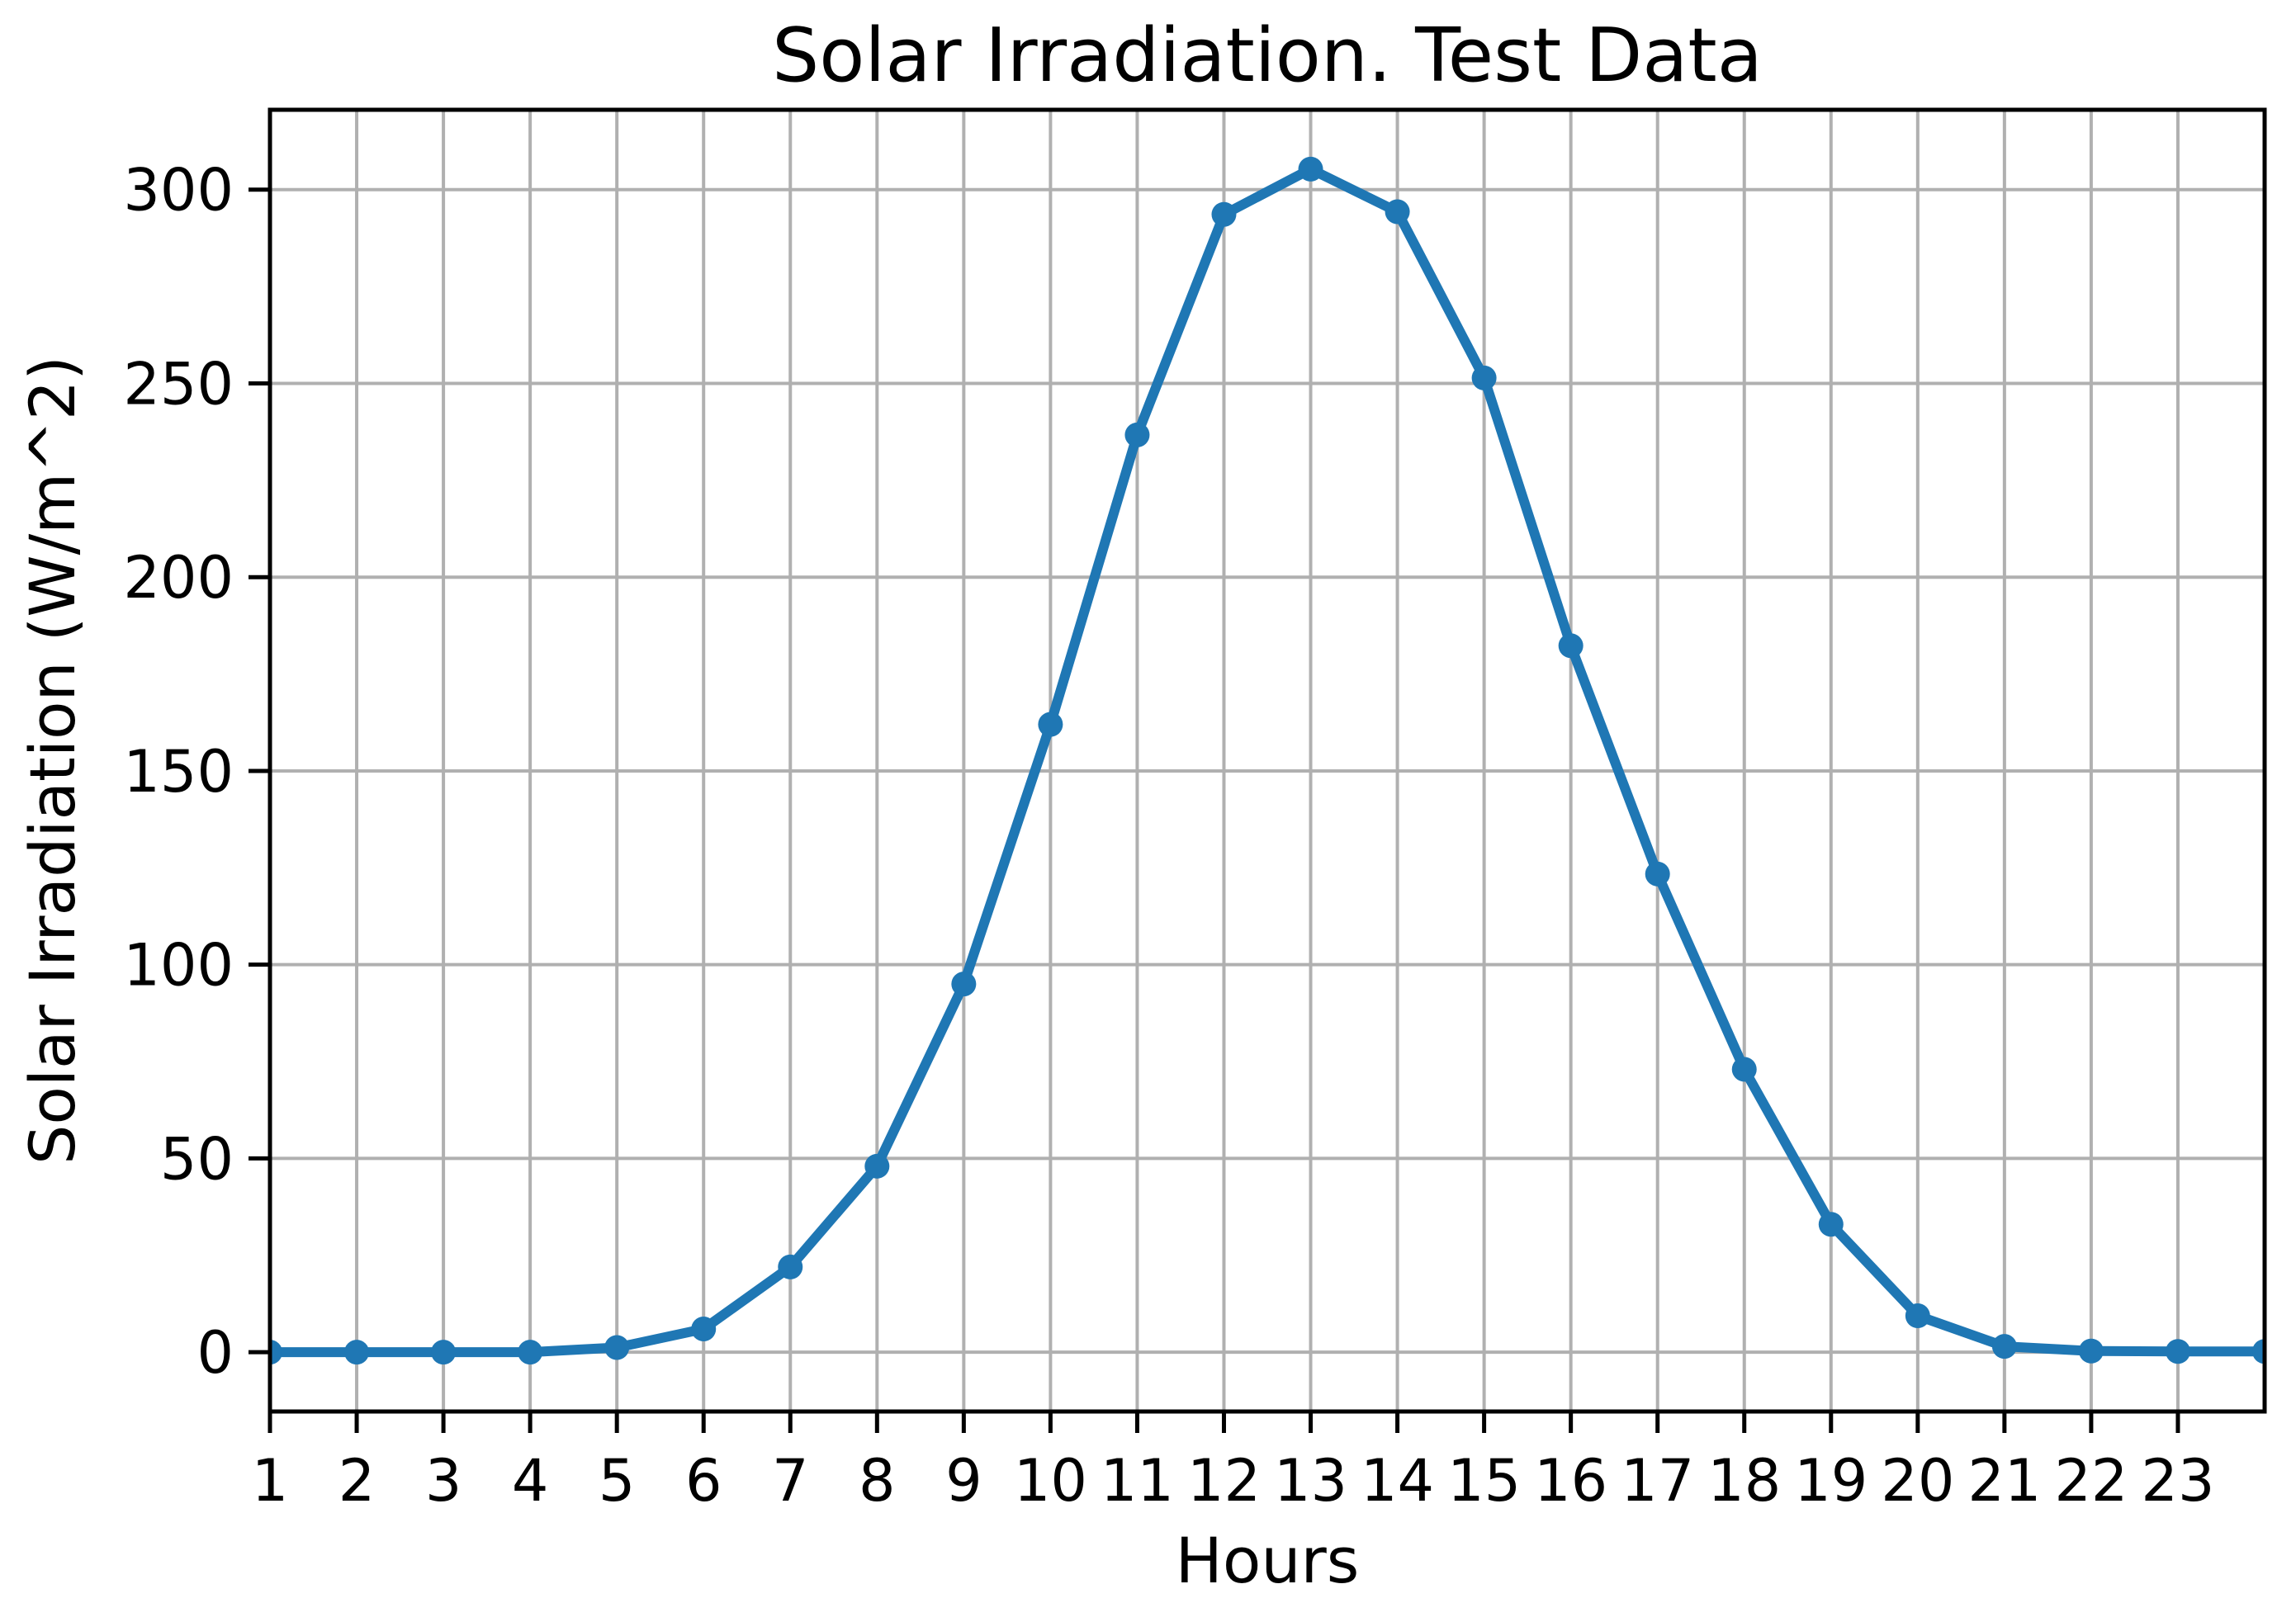 The width and height of the screenshot is (2296, 1603). What do you see at coordinates (1224, 1481) in the screenshot?
I see `x-tick-label: 12` at bounding box center [1224, 1481].